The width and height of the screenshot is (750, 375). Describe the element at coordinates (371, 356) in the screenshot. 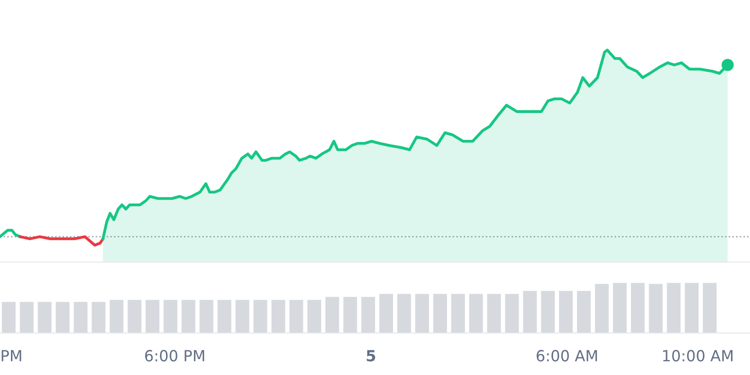

I see `x-tick-label: 5` at that location.